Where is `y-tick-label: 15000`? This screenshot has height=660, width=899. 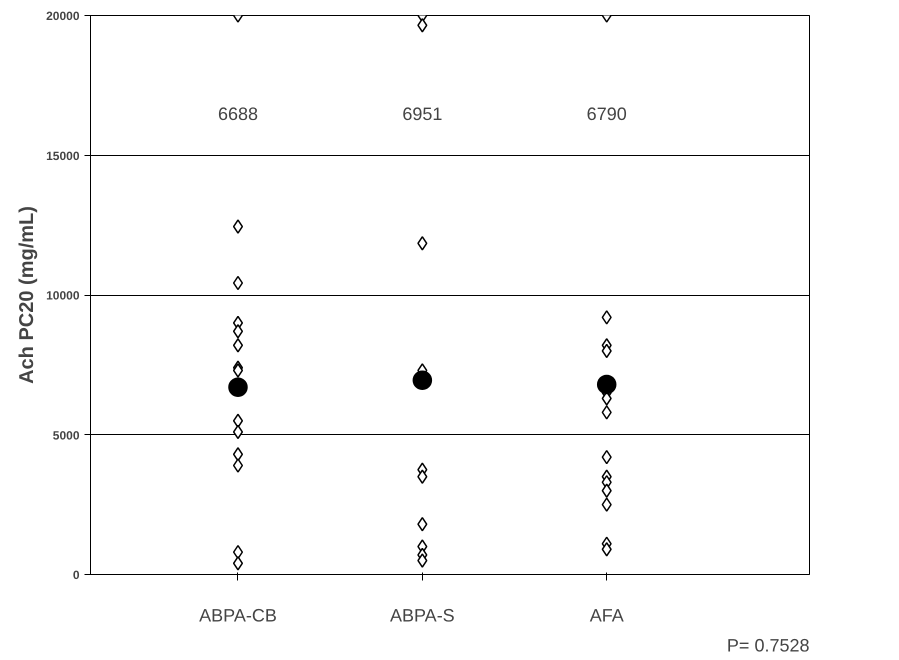
y-tick-label: 15000 is located at coordinates (63, 155).